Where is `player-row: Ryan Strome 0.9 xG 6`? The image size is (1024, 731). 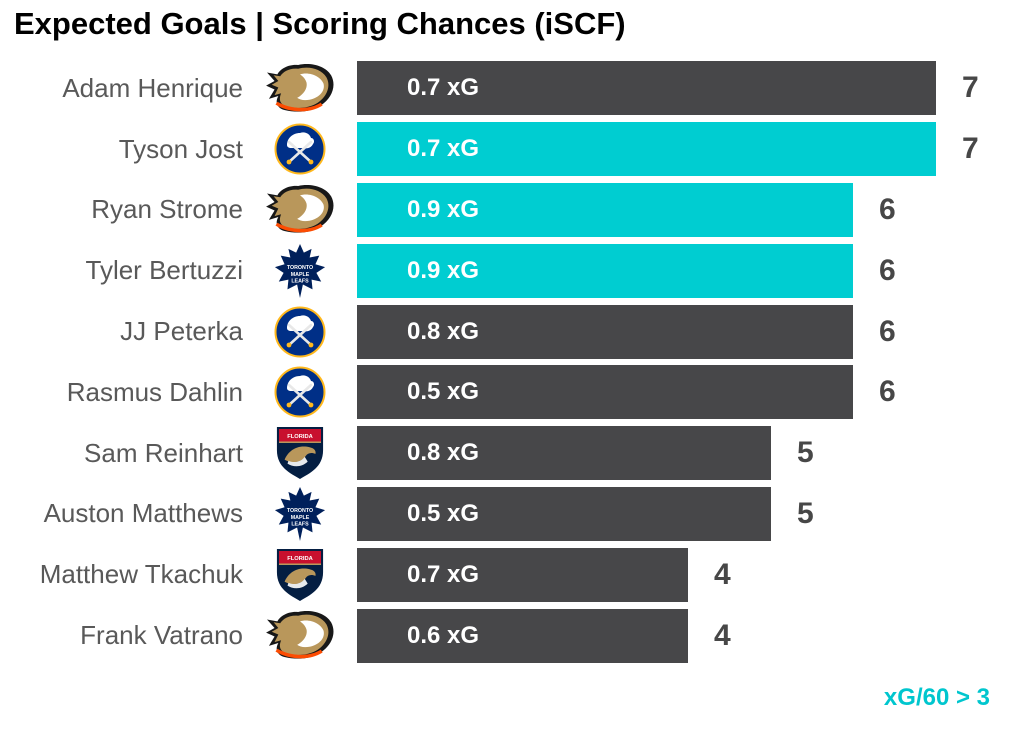
player-row: Ryan Strome 0.9 xG 6 is located at coordinates (512, 210).